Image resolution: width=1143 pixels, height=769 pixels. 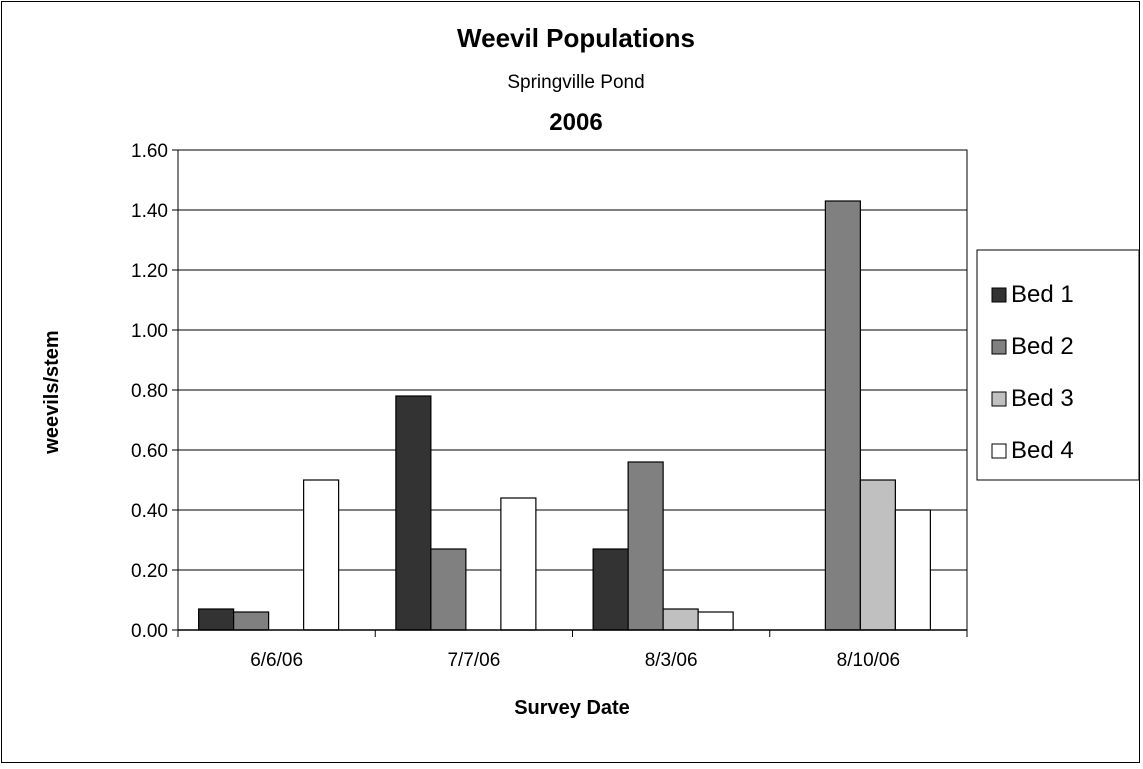 I want to click on legend-label: Bed 2, so click(x=1042, y=346).